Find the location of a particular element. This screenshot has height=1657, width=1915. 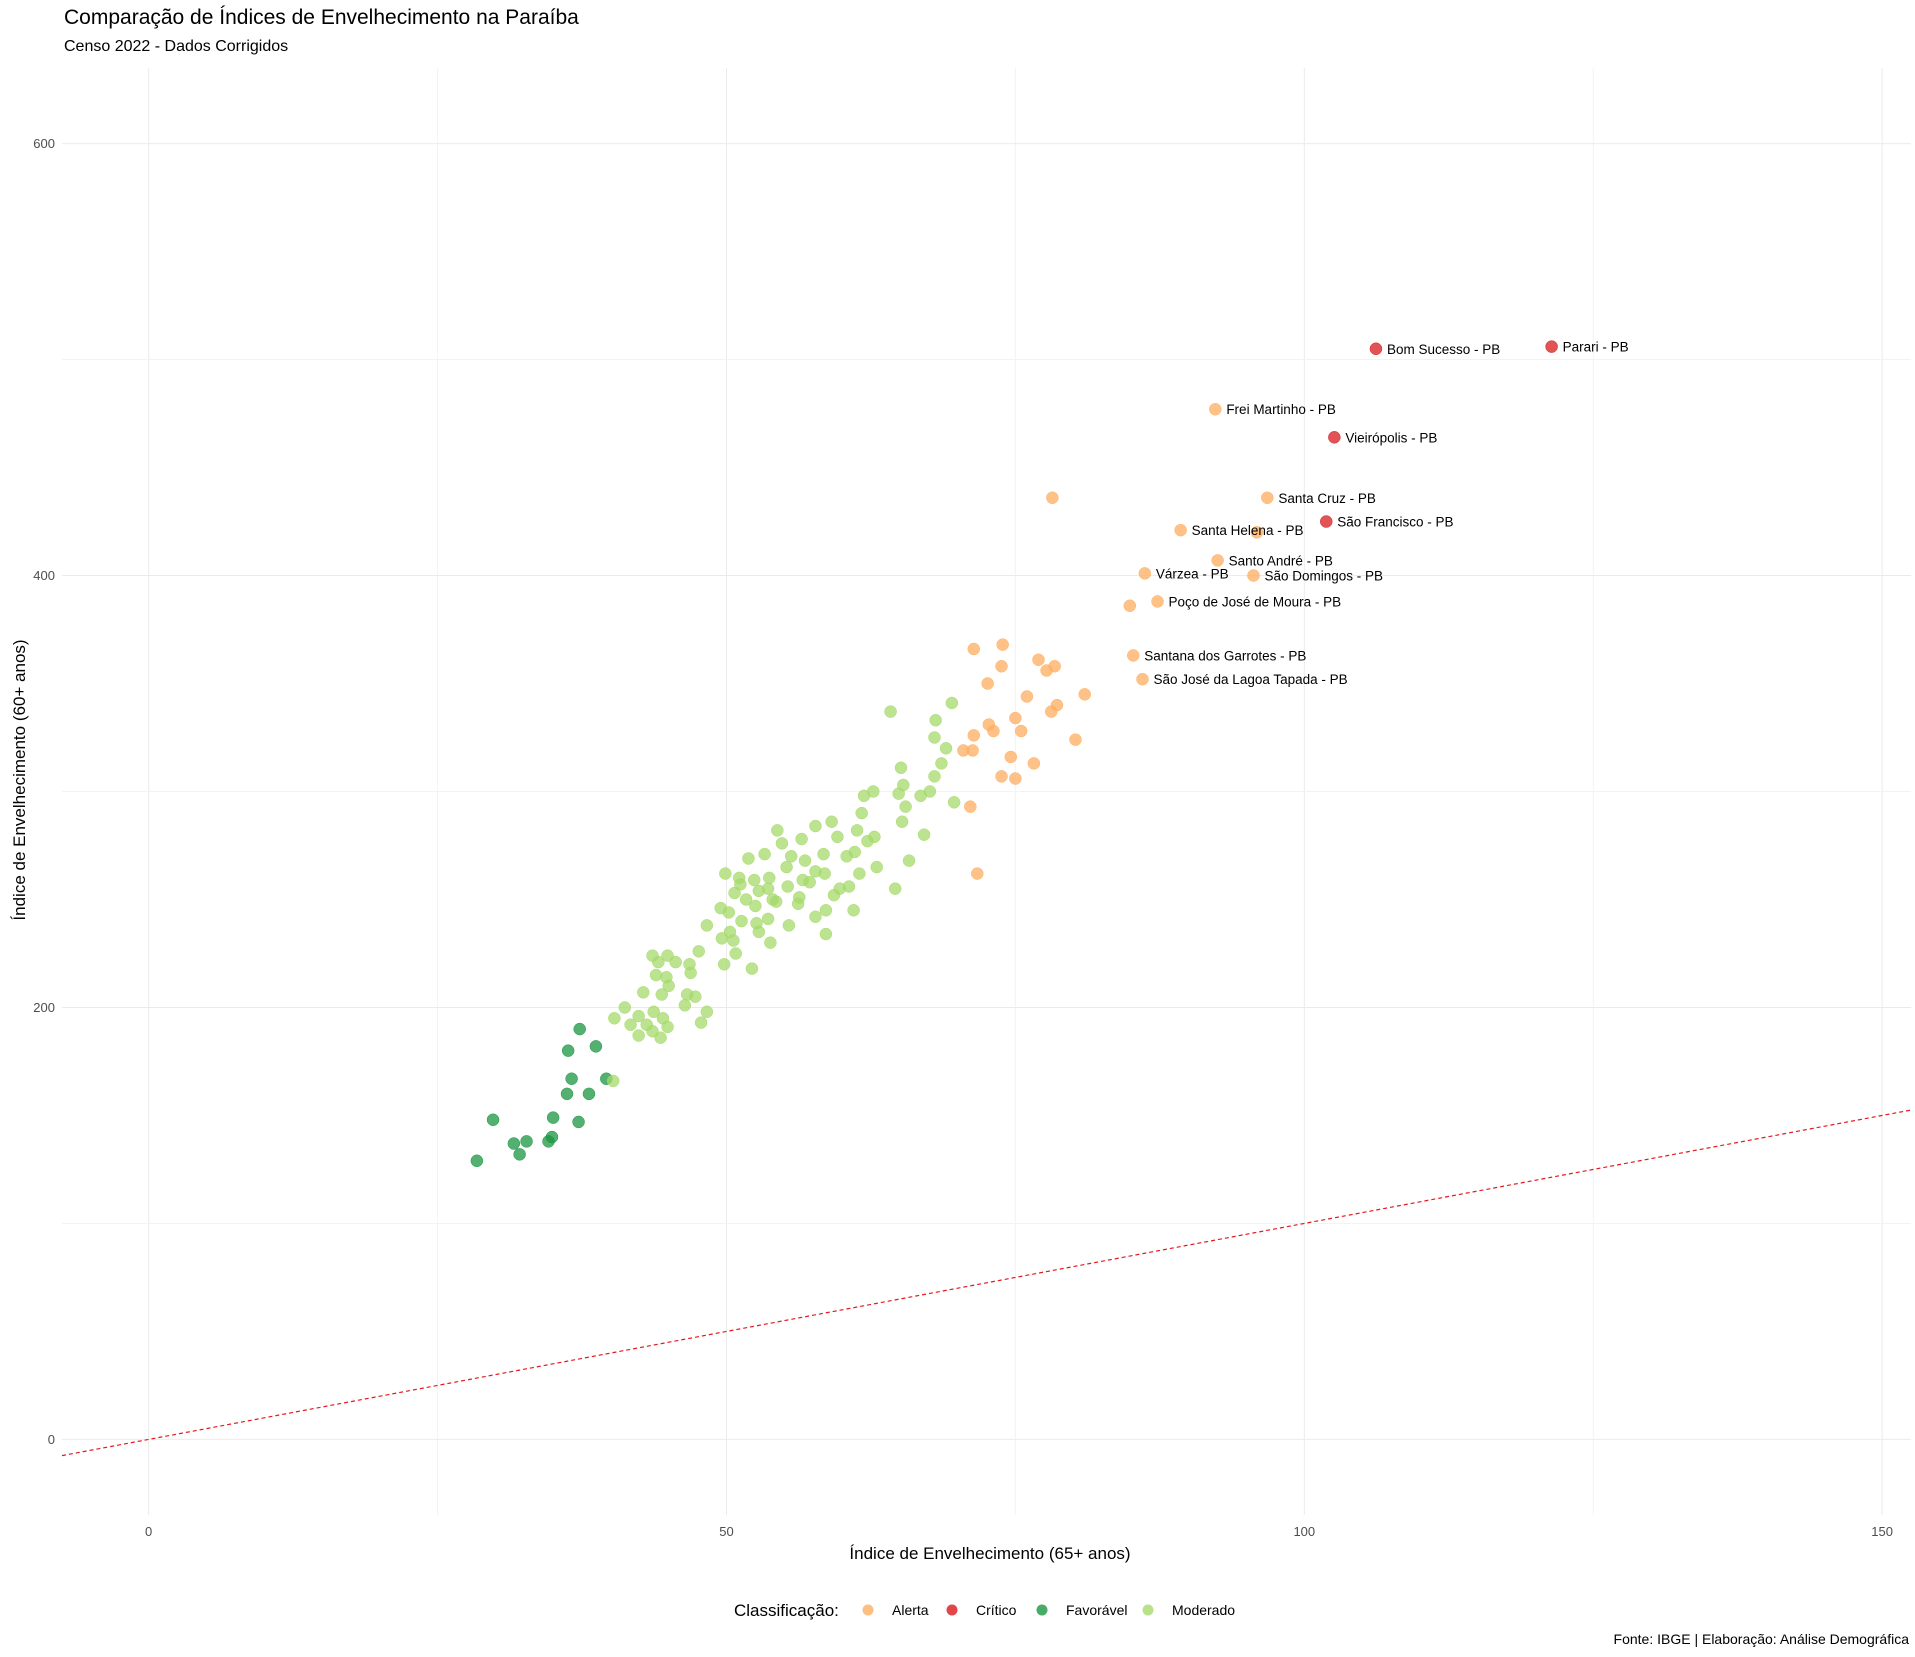

point-label-santana-dos-garrotes-pb: Santana dos Garrotes - PB is located at coordinates (1225, 655).